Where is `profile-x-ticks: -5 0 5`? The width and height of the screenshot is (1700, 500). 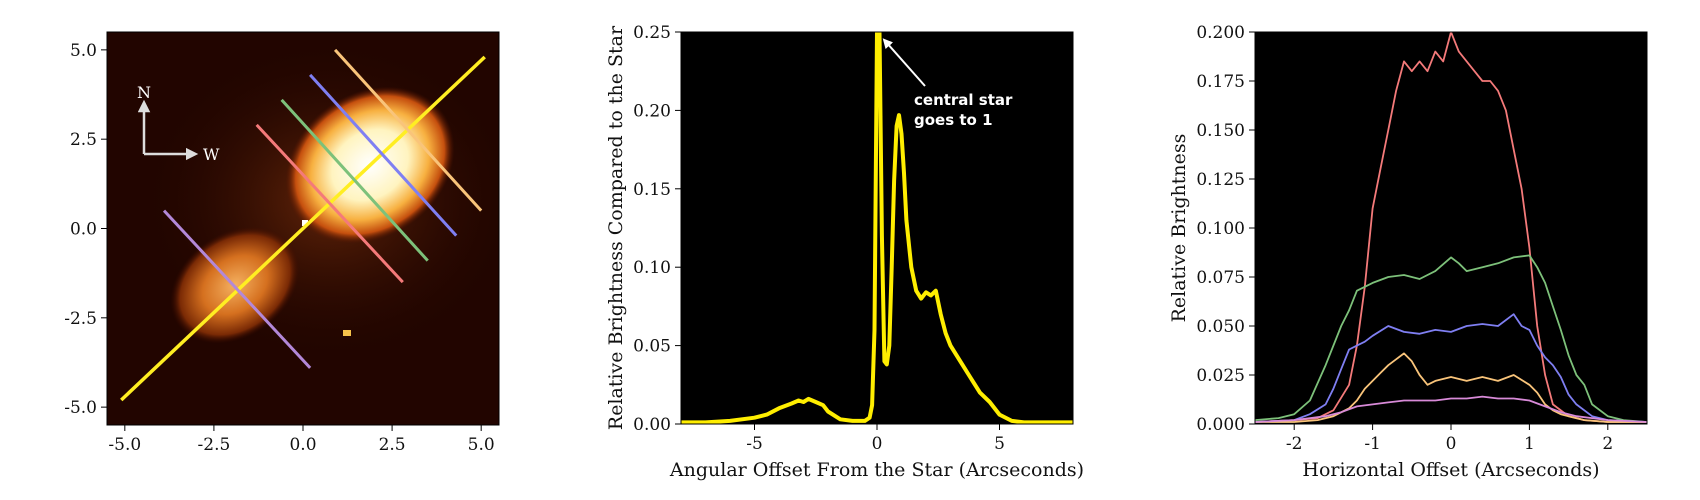
profile-x-ticks: -5 0 5 is located at coordinates (875, 439).